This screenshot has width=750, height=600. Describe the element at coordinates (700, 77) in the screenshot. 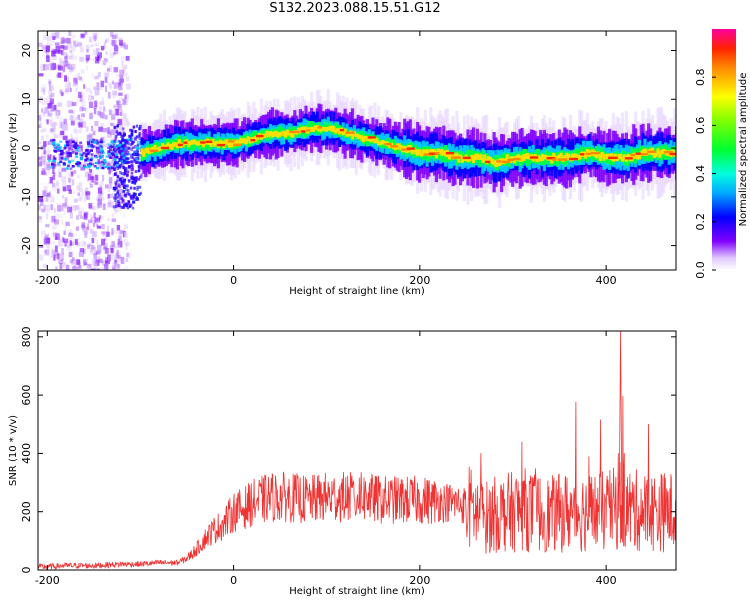

I see `colorbar-tick-label: 0.8` at that location.